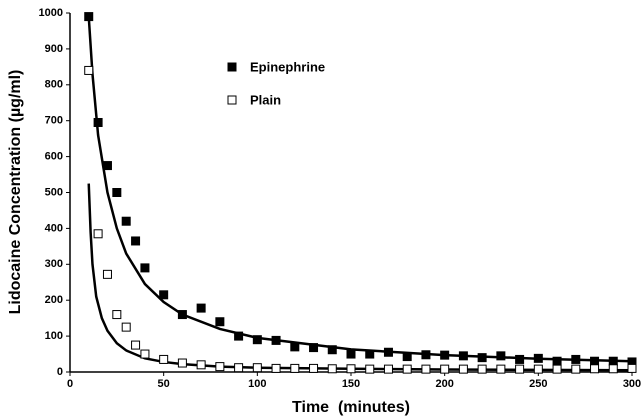 This screenshot has height=420, width=643. Describe the element at coordinates (54, 300) in the screenshot. I see `y-tick-label: 200` at that location.